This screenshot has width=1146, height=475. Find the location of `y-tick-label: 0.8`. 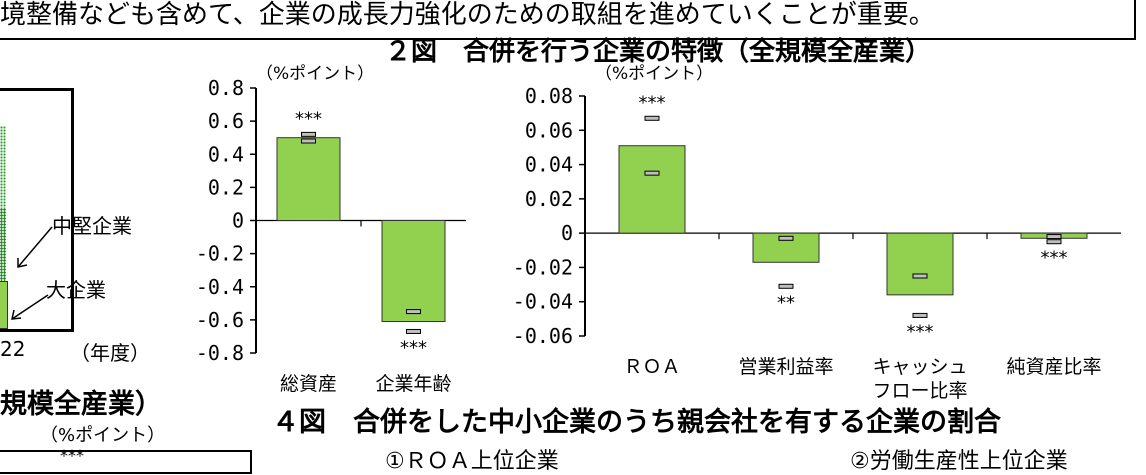

y-tick-label: 0.8 is located at coordinates (226, 88).